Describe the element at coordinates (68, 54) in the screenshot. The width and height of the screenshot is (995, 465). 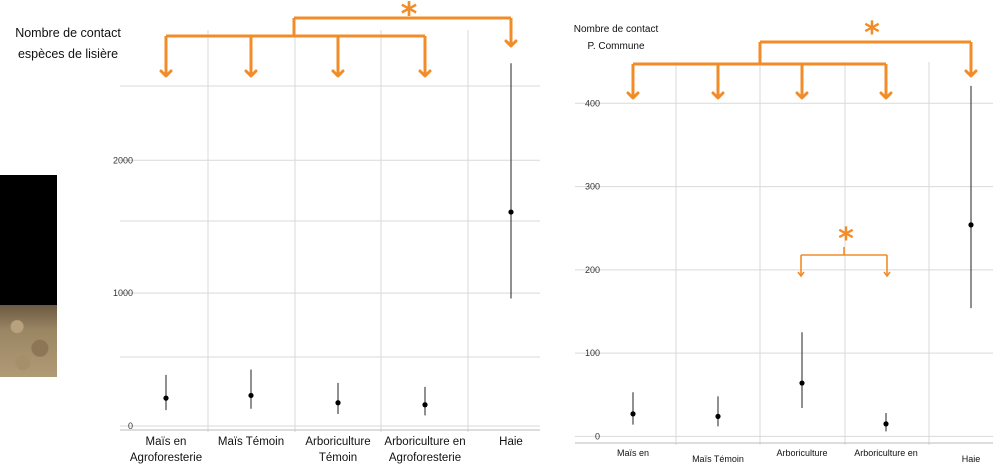
I see `panel1-title: espèces de lisière` at that location.